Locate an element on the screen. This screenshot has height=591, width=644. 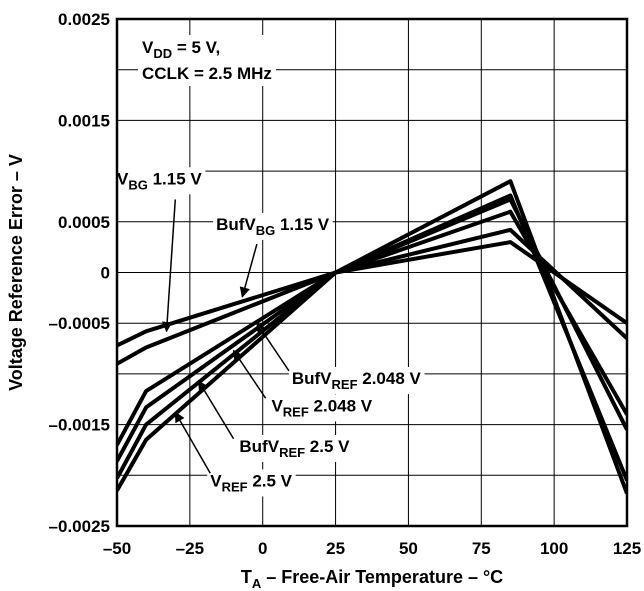
x-tick-label: –50 is located at coordinates (117, 548).